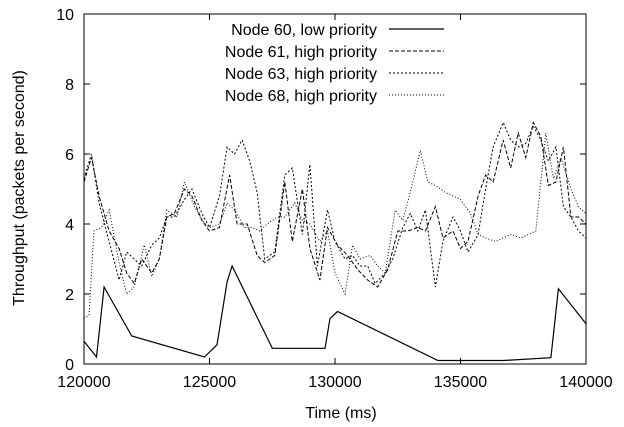  I want to click on x-axis-label: Time (ms), so click(340, 413).